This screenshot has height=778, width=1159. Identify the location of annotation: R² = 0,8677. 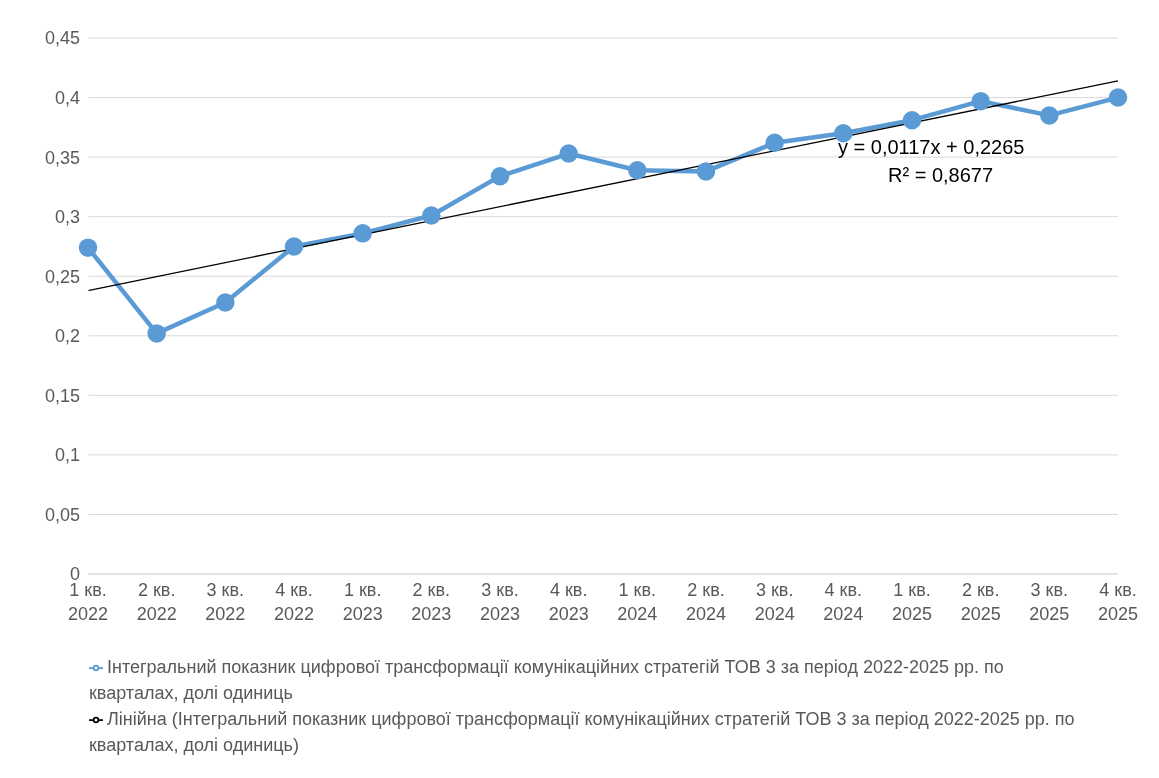
(941, 175).